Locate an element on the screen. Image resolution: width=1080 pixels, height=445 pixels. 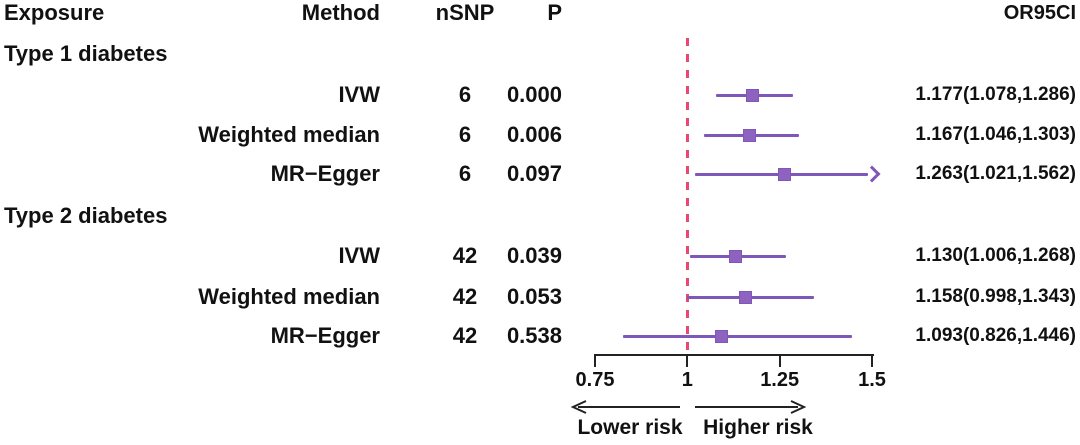
exposure-group-label: Type 2 diabetes is located at coordinates (86, 215).